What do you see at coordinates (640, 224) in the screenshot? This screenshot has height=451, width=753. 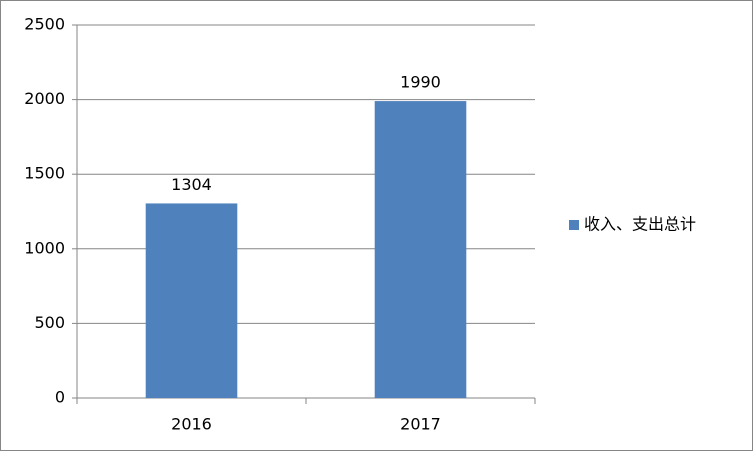 I see `legend-label: 收入、支出总计` at bounding box center [640, 224].